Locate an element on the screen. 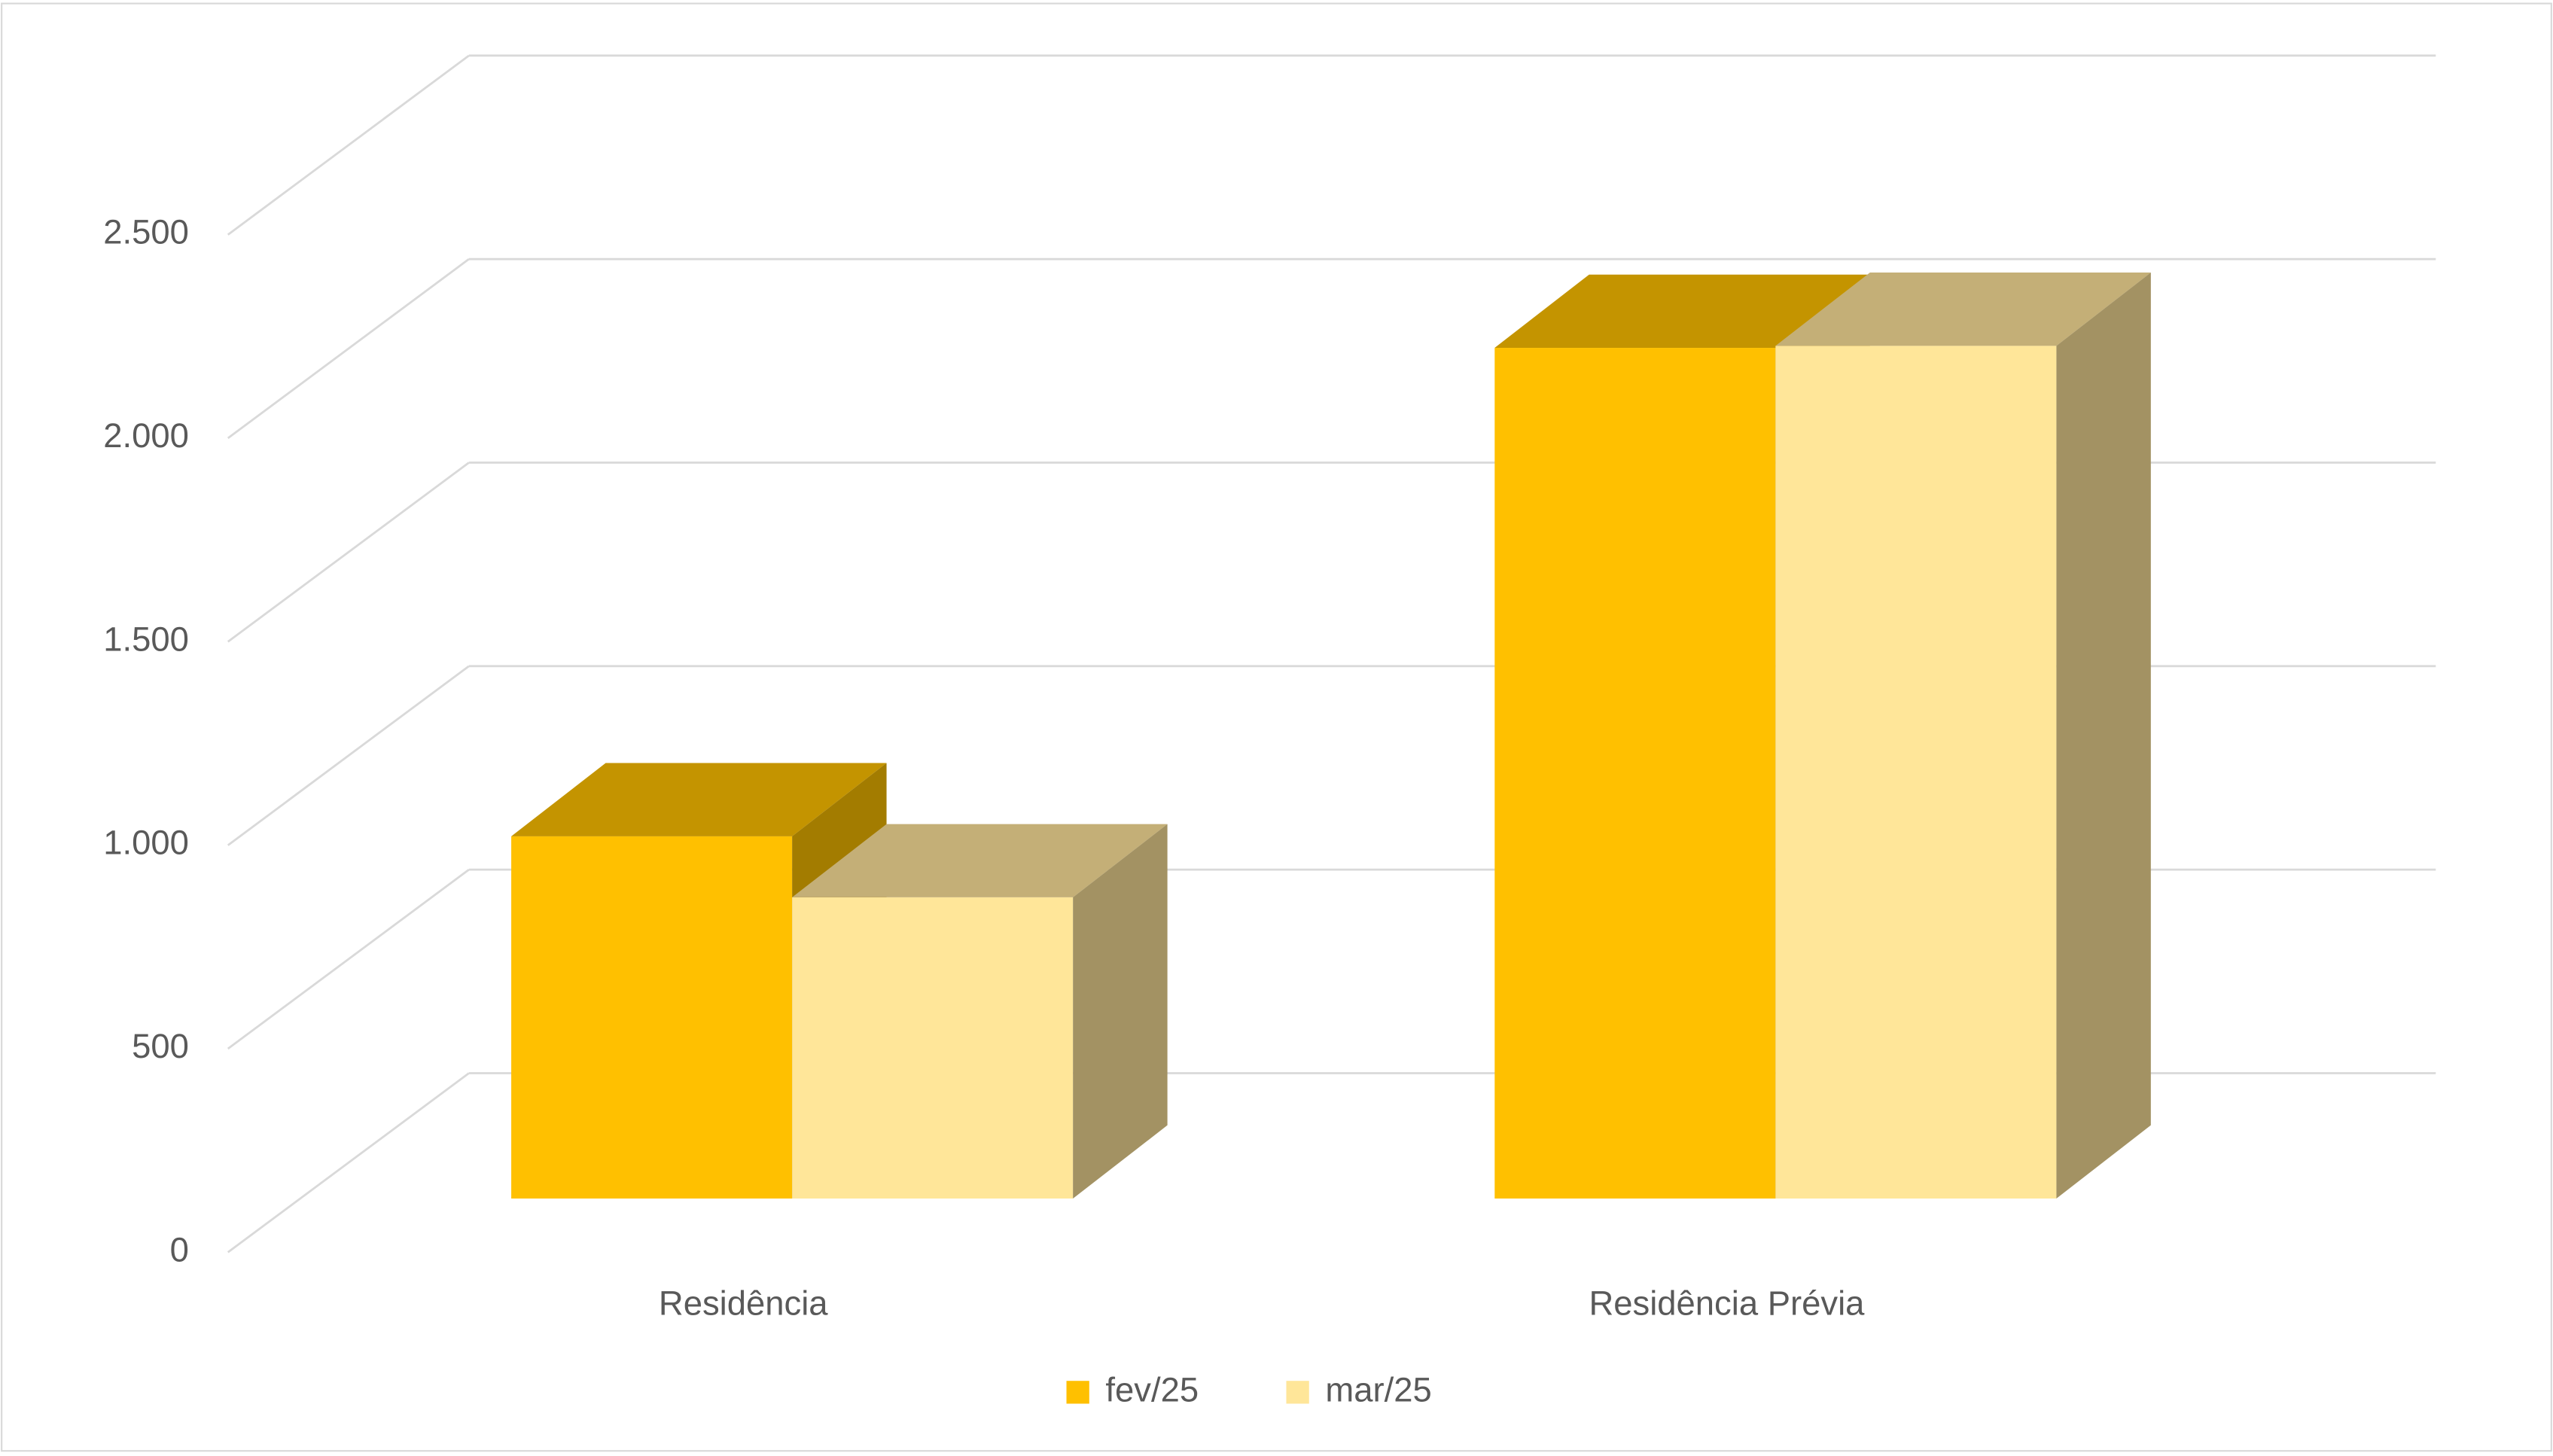 The image size is (2553, 1456). x-tick-label: Residência is located at coordinates (743, 1303).